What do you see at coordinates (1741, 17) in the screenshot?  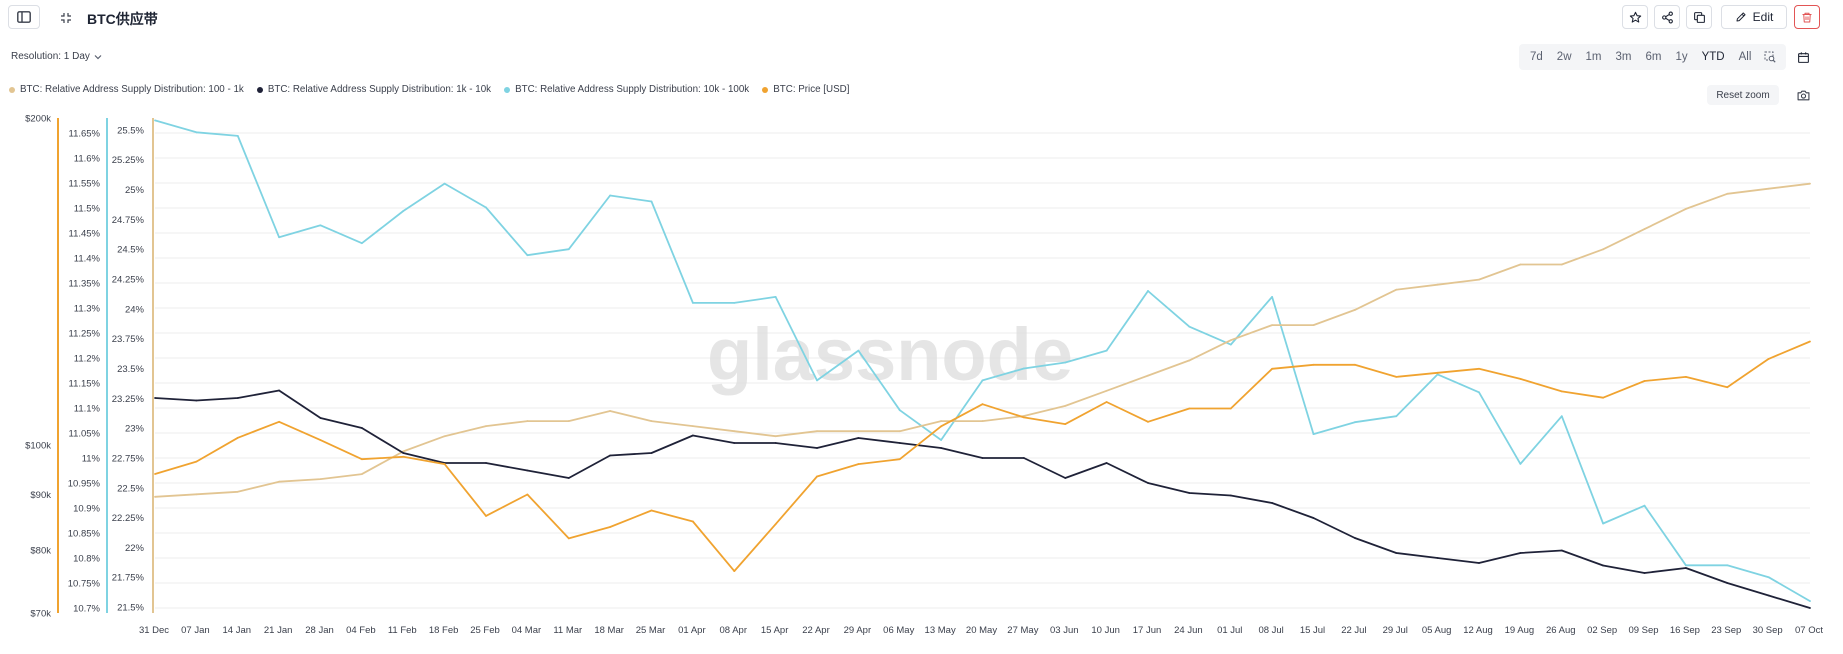 I see `pencil-icon` at bounding box center [1741, 17].